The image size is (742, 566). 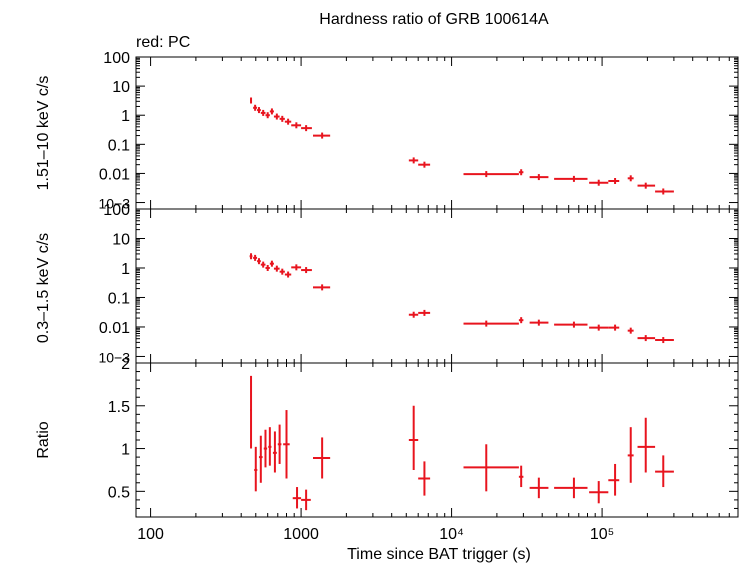 I want to click on y-tick-label: 0.5, so click(x=119, y=492).